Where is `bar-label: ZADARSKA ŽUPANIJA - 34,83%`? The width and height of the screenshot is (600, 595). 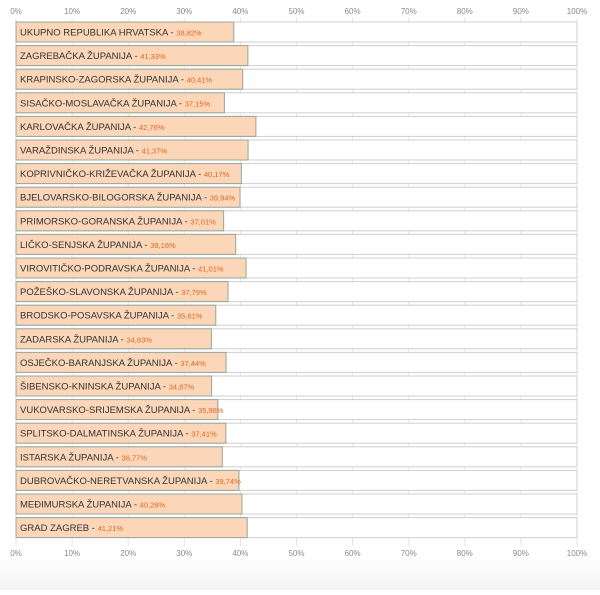
bar-label: ZADARSKA ŽUPANIJA - 34,83% is located at coordinates (86, 339).